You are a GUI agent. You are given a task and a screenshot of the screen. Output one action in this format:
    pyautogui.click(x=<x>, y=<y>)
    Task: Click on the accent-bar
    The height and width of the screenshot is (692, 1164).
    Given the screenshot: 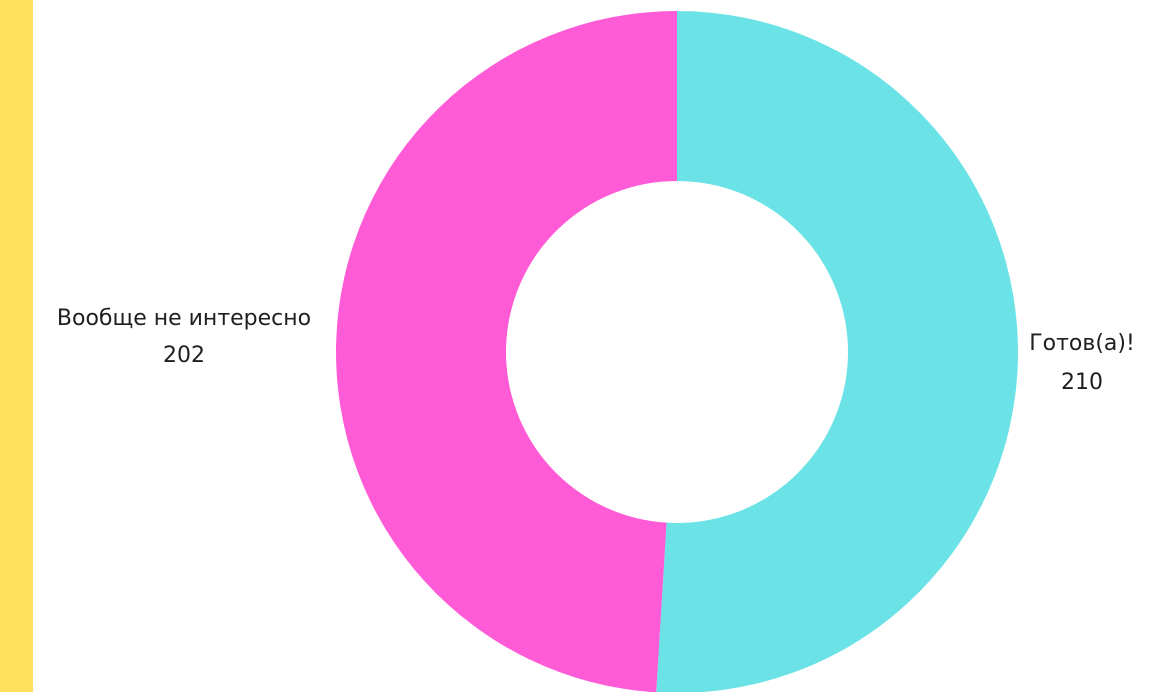 What is the action you would take?
    pyautogui.click(x=16, y=346)
    